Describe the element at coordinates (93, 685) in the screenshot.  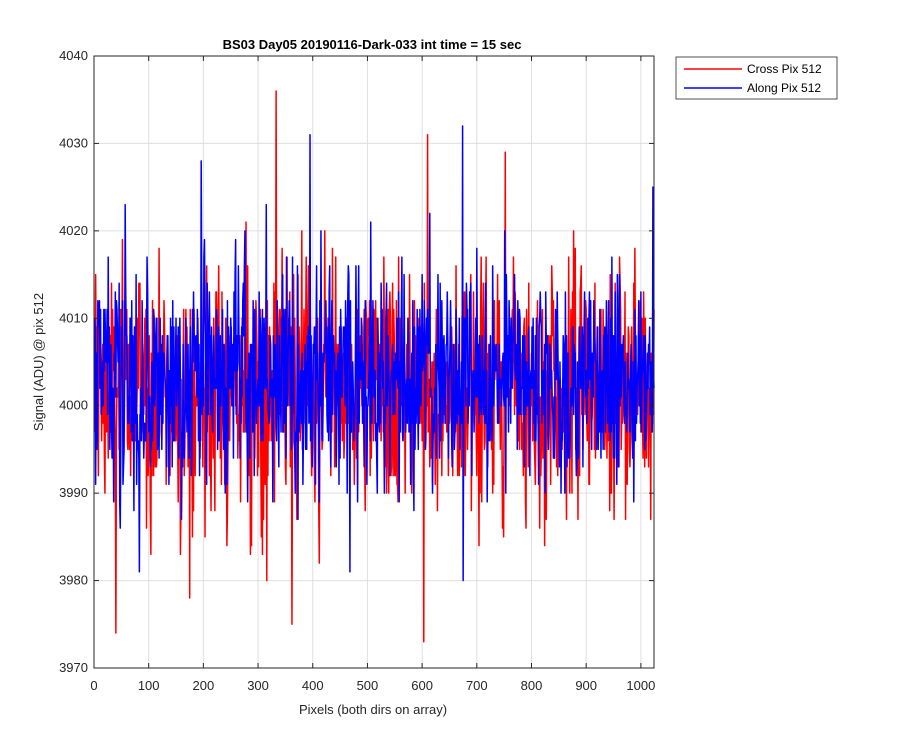
I see `x-tick-label: 0` at that location.